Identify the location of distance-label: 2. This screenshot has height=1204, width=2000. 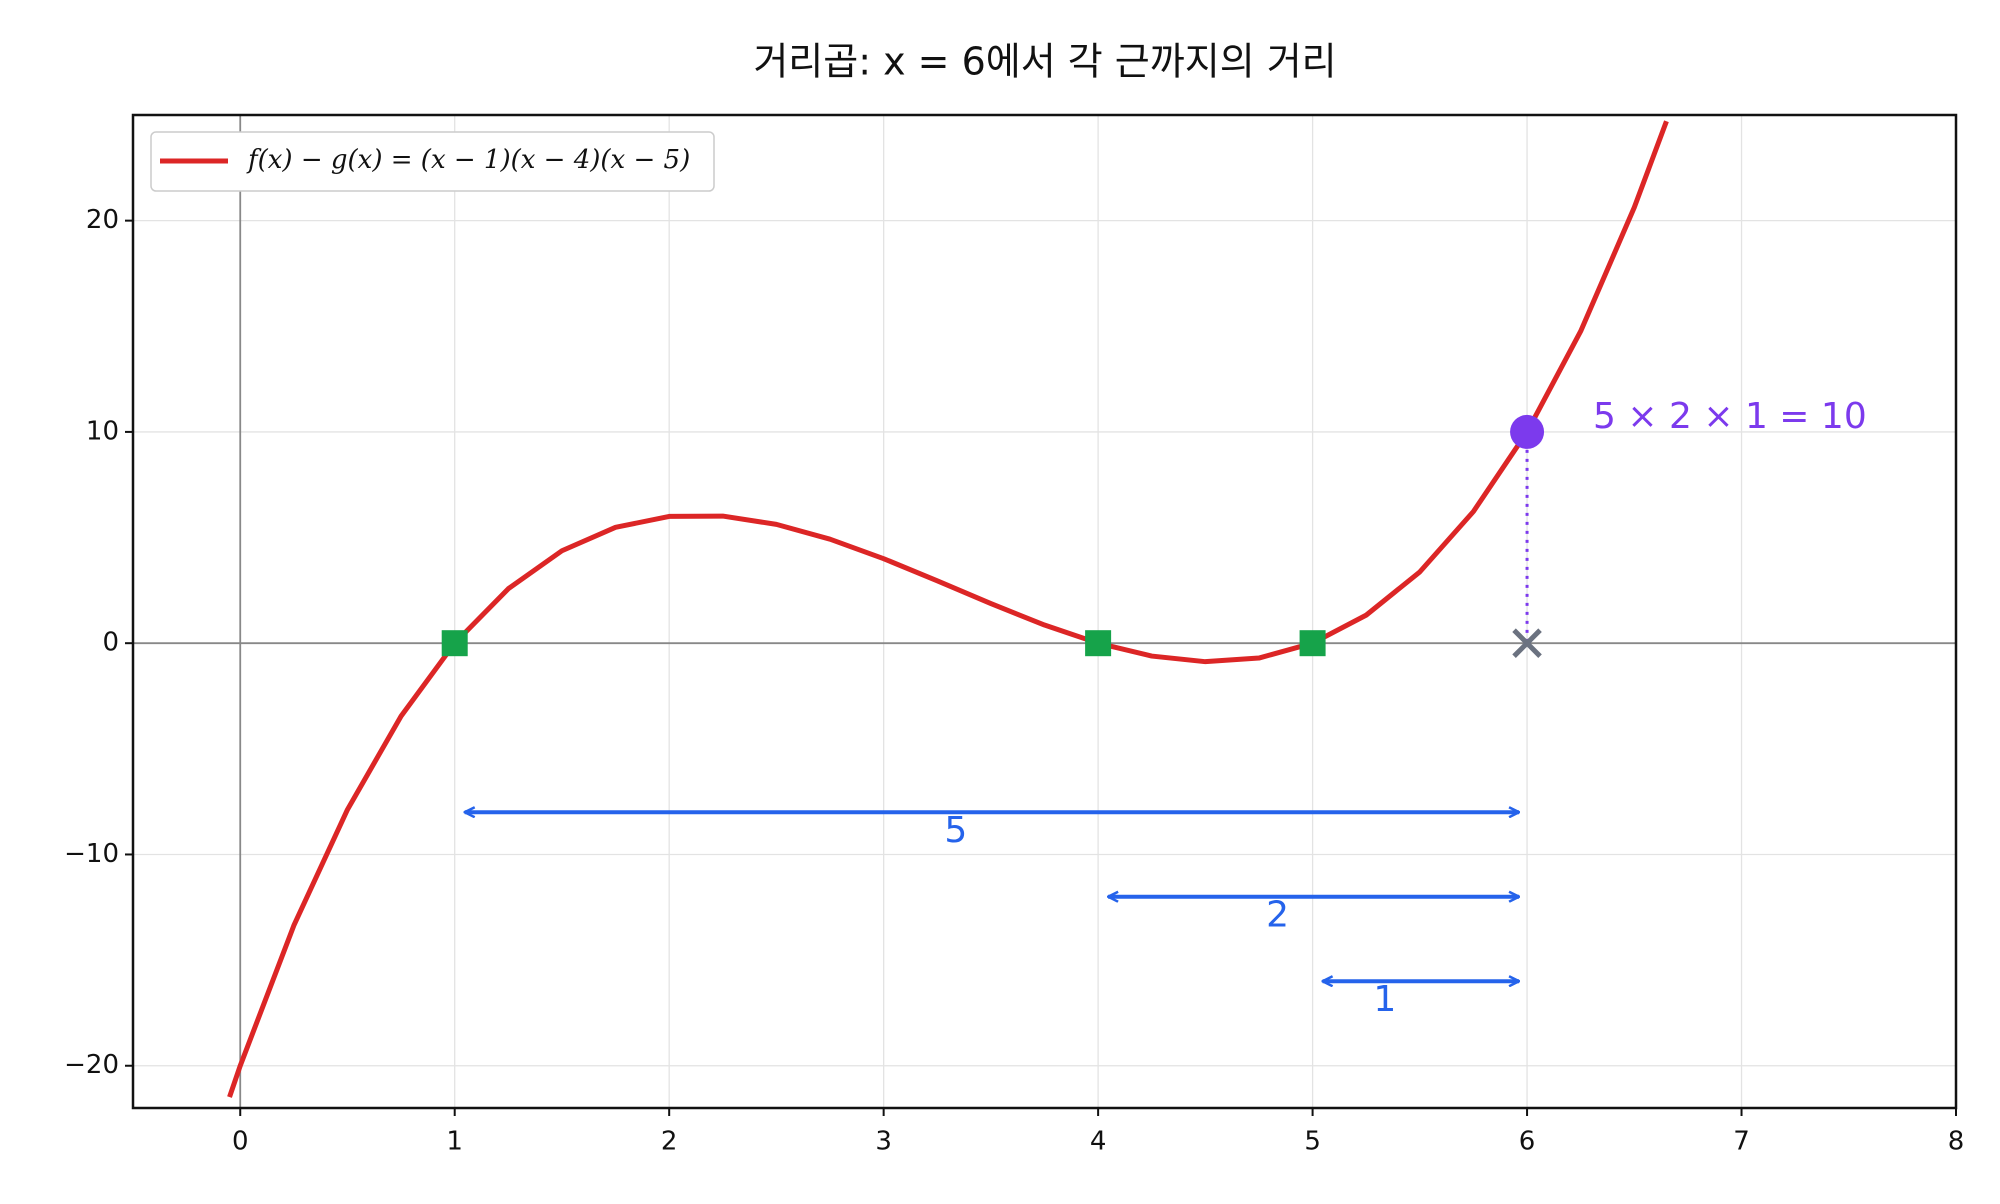
(1277, 915).